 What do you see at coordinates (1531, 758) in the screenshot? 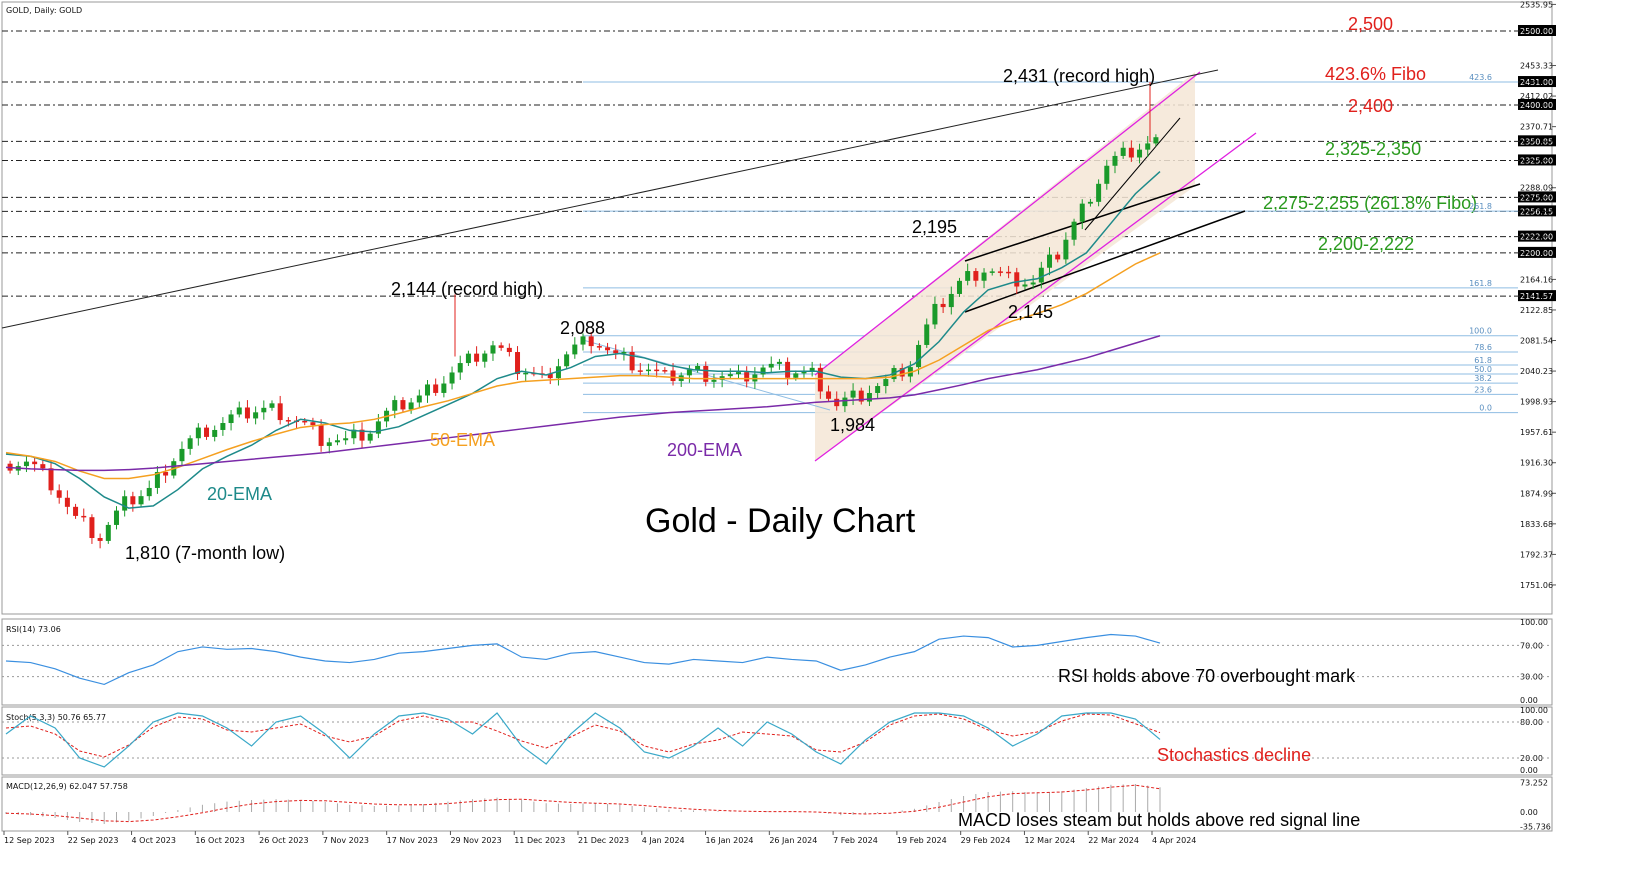
I see `stoch-tick: 20.00` at bounding box center [1531, 758].